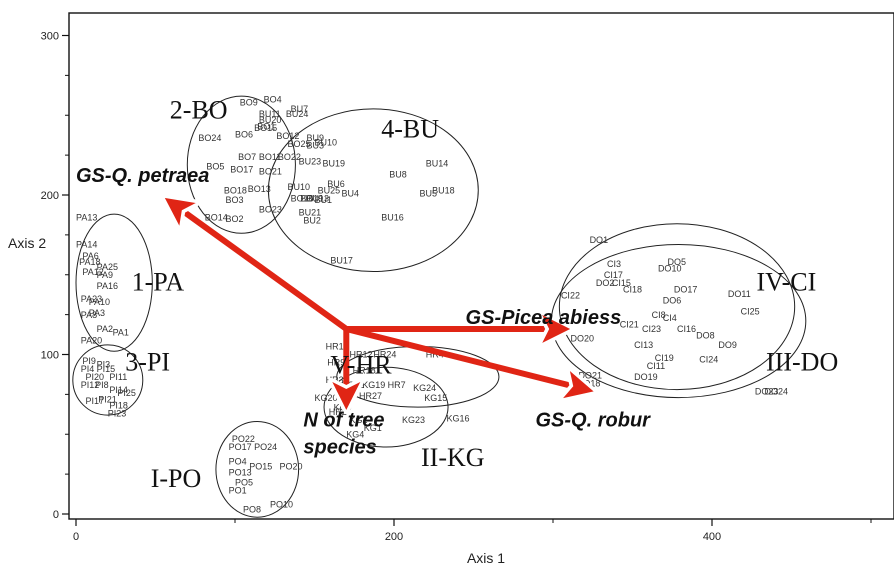 The height and width of the screenshot is (569, 894). I want to click on point-label: BO24, so click(209, 138).